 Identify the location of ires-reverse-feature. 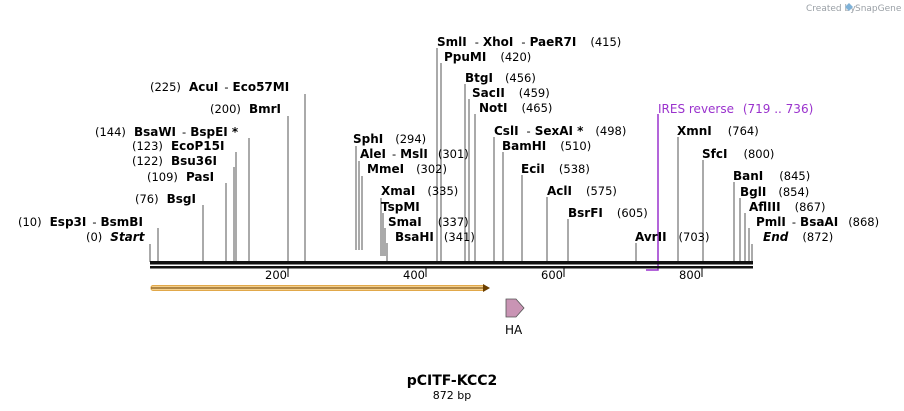
(652, 192).